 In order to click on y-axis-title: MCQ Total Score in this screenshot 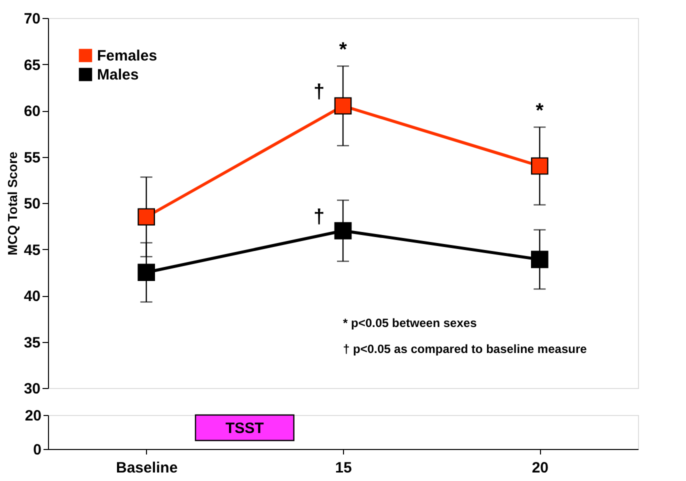, I will do `click(12, 204)`.